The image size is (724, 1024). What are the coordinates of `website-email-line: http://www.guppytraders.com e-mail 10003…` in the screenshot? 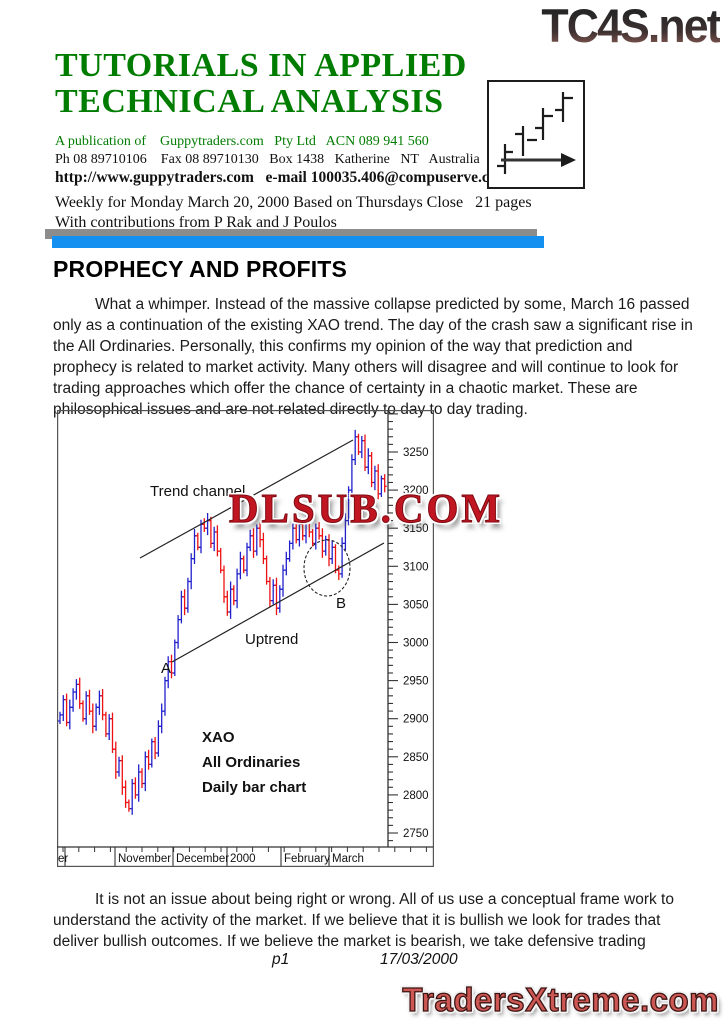 It's located at (282, 177).